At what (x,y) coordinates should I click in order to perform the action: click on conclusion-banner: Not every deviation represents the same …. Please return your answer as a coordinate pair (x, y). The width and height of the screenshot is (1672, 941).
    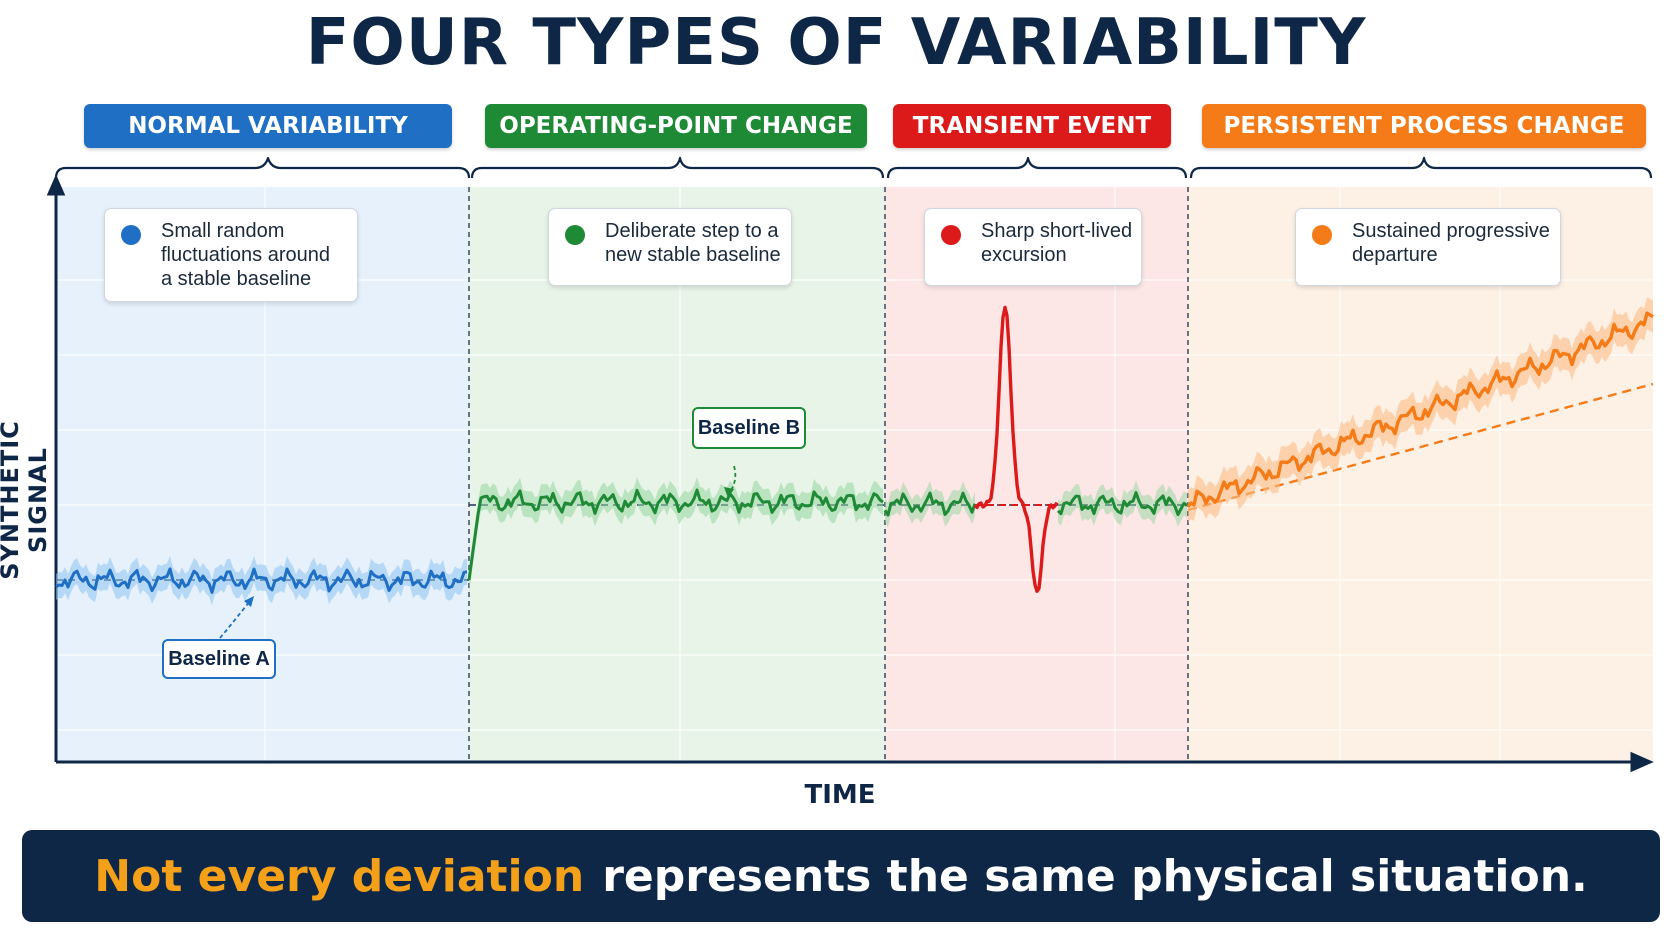
    Looking at the image, I should click on (841, 876).